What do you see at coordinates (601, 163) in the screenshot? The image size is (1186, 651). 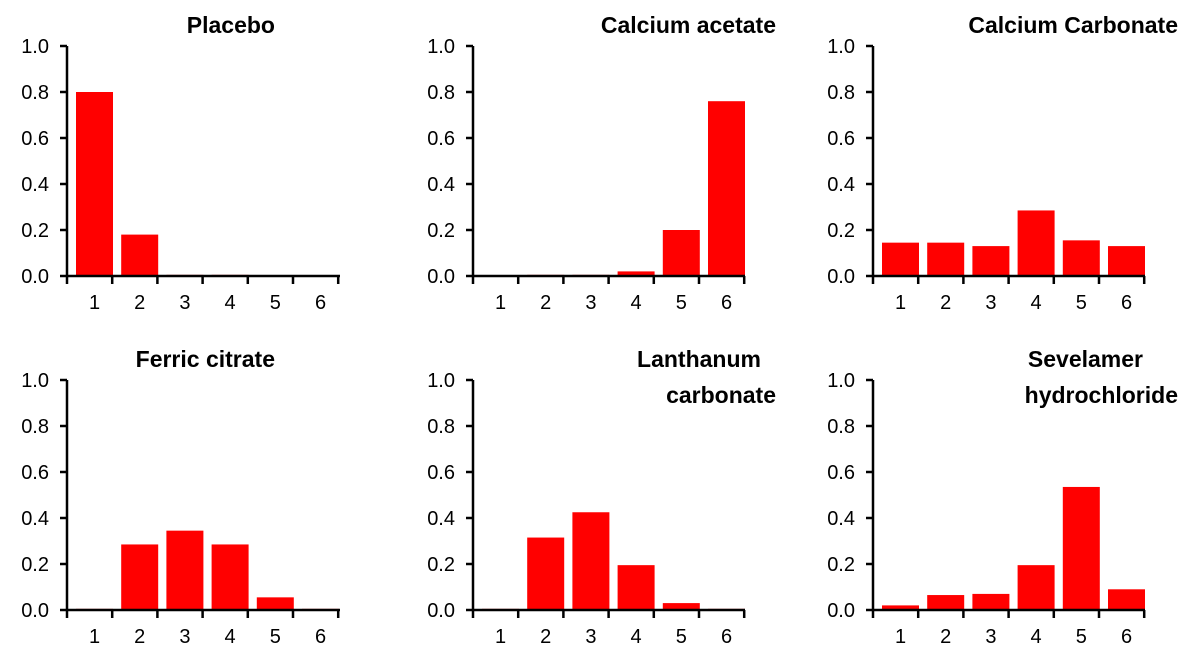 I see `chart-panel: Calcium acetate 0.0 0.2 0.4 0.6 0.8 1.0 1 2 3 4 5 6` at bounding box center [601, 163].